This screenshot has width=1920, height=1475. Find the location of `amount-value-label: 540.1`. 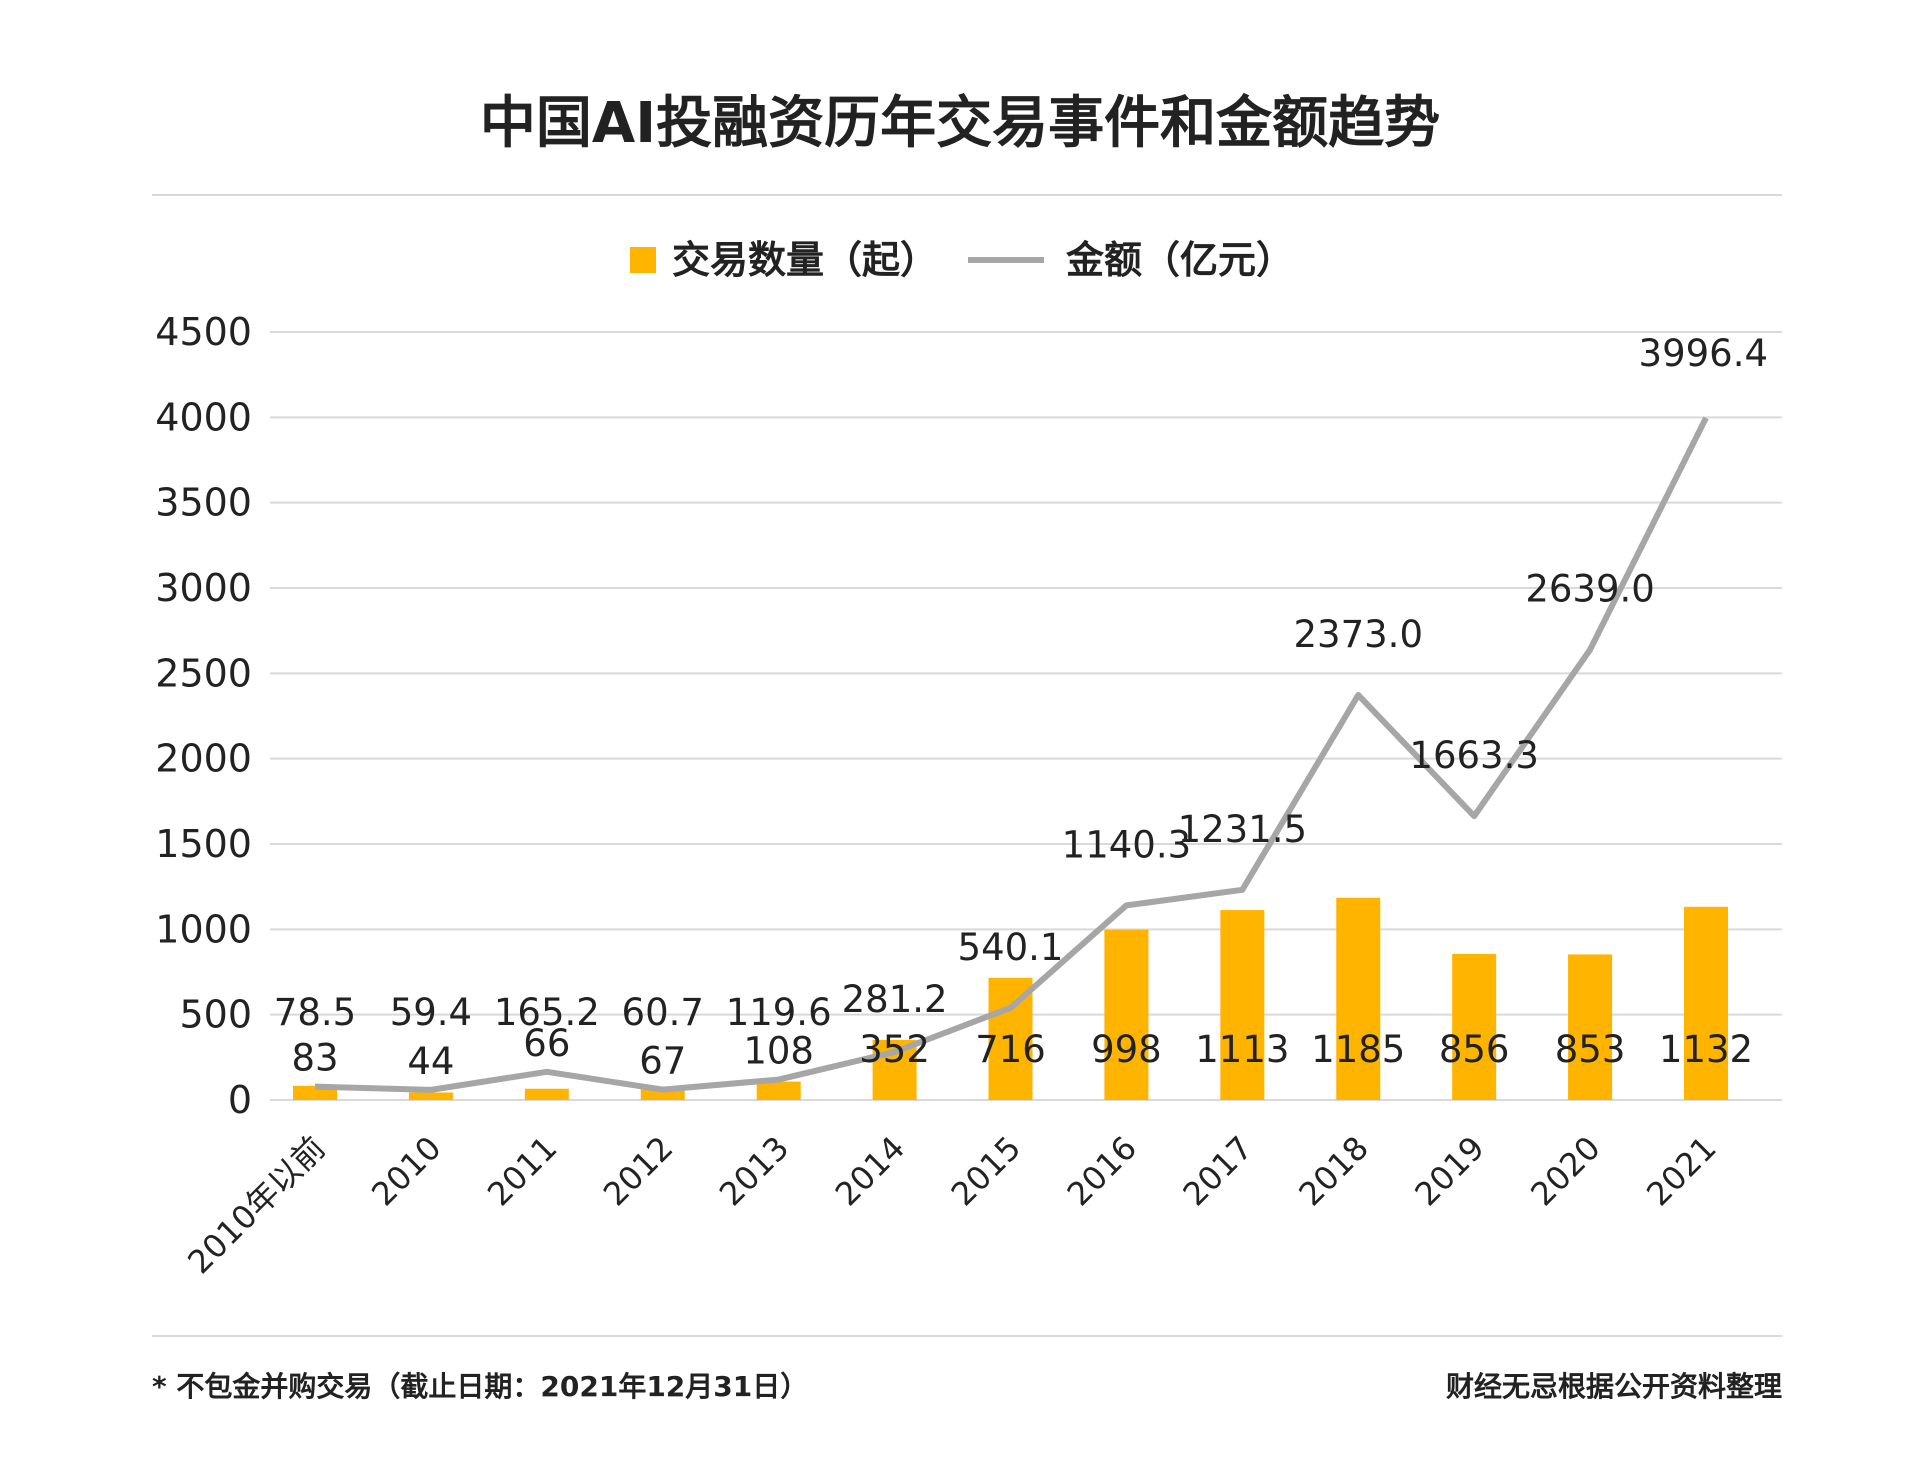

amount-value-label: 540.1 is located at coordinates (1011, 947).